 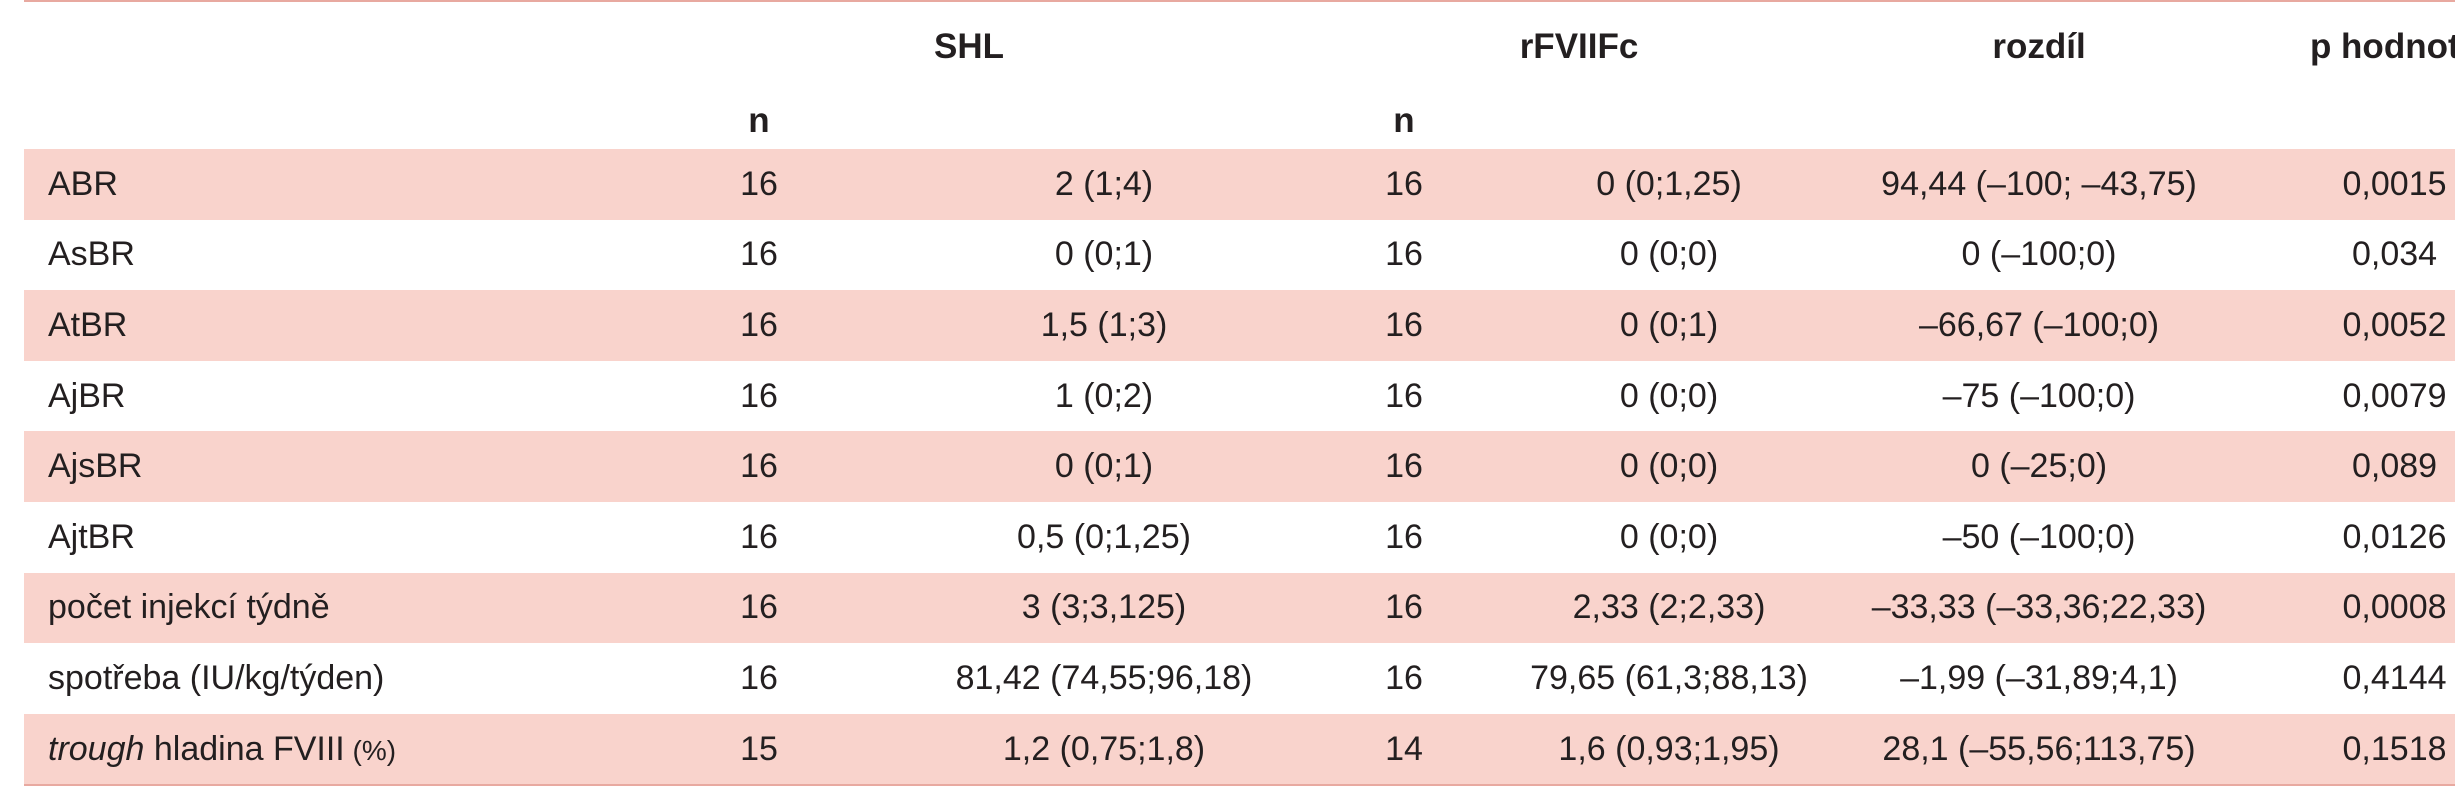 What do you see at coordinates (1104, 184) in the screenshot?
I see `cell-shl: 2 (1;4)` at bounding box center [1104, 184].